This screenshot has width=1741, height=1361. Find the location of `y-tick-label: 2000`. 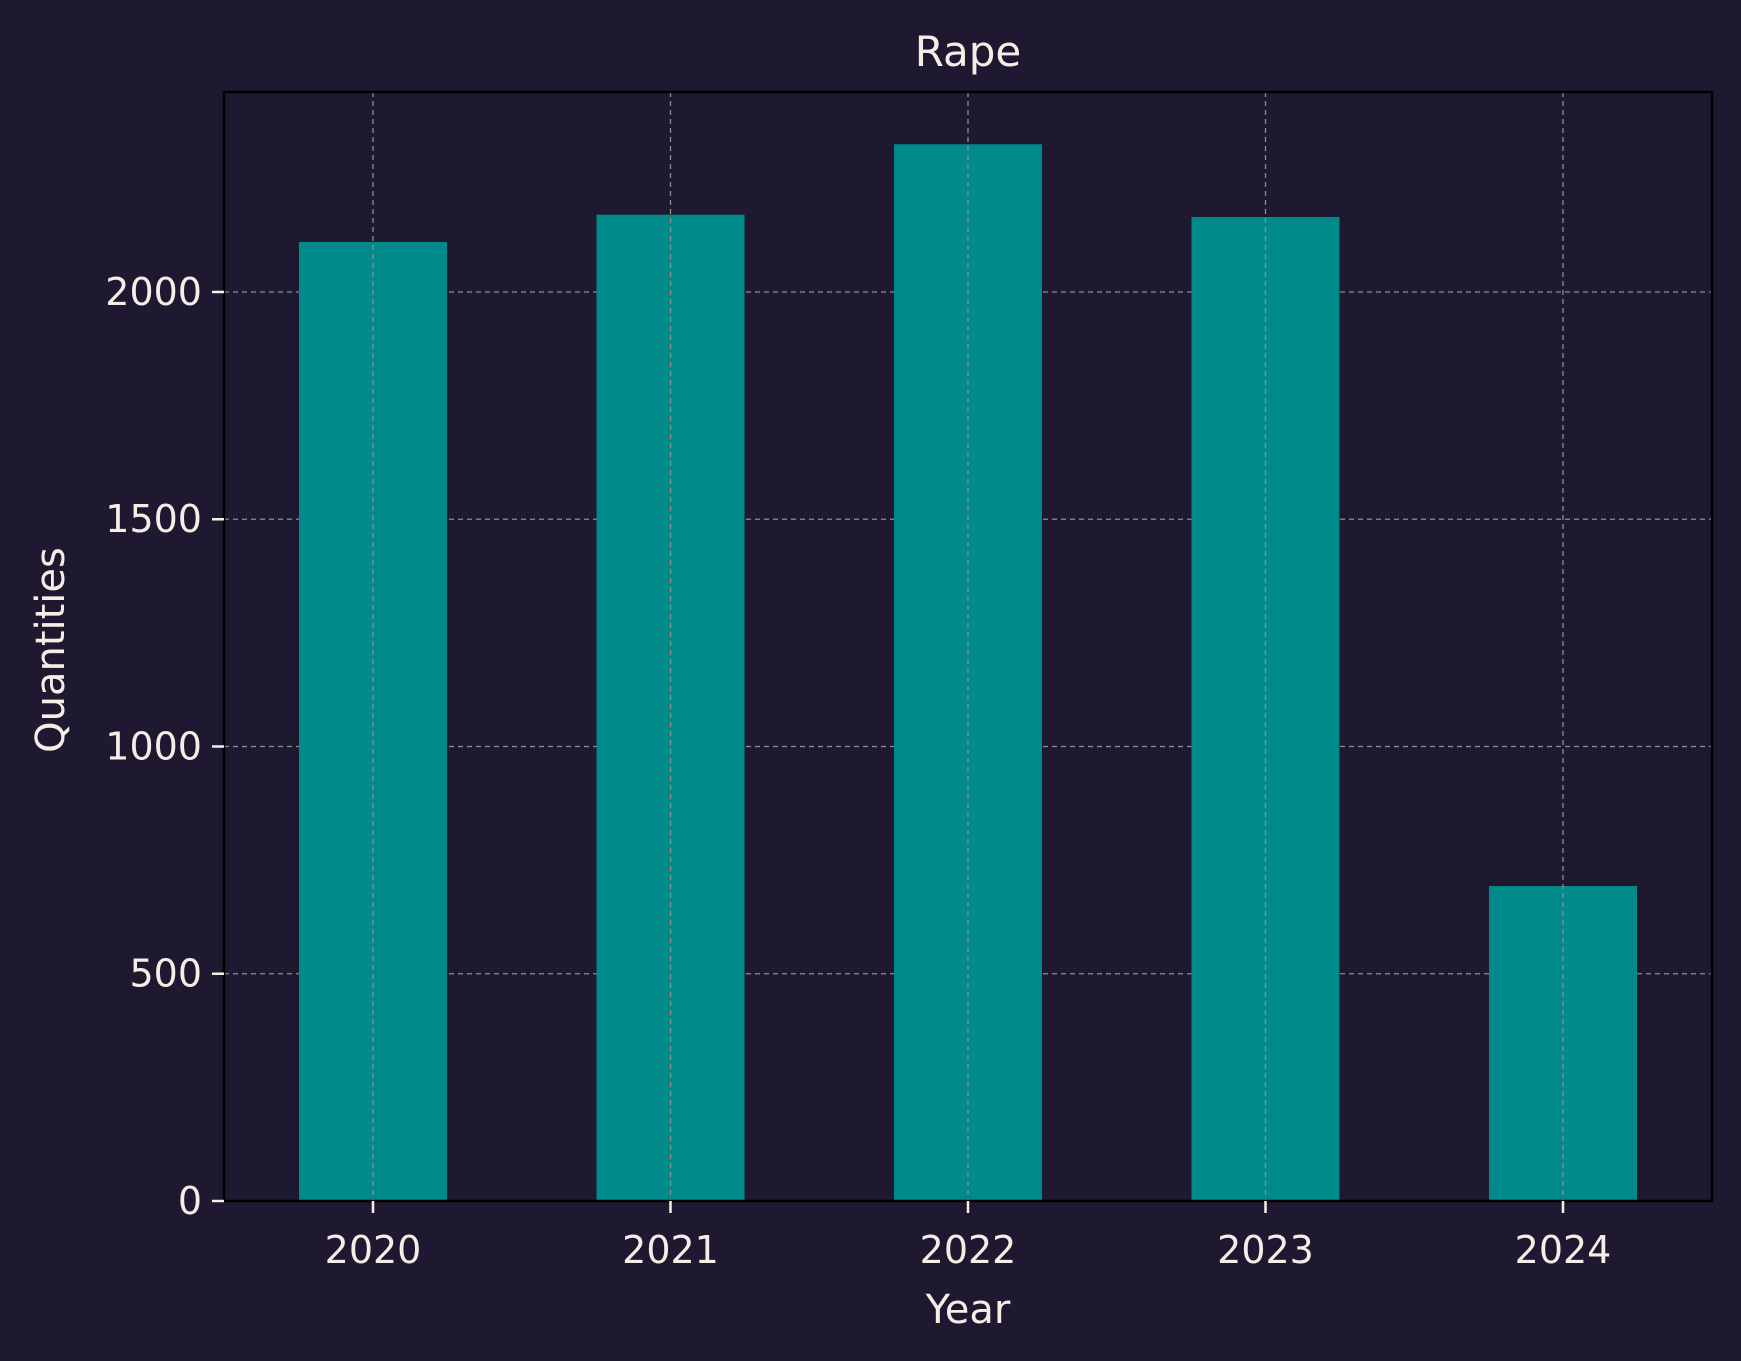

y-tick-label: 2000 is located at coordinates (153, 292).